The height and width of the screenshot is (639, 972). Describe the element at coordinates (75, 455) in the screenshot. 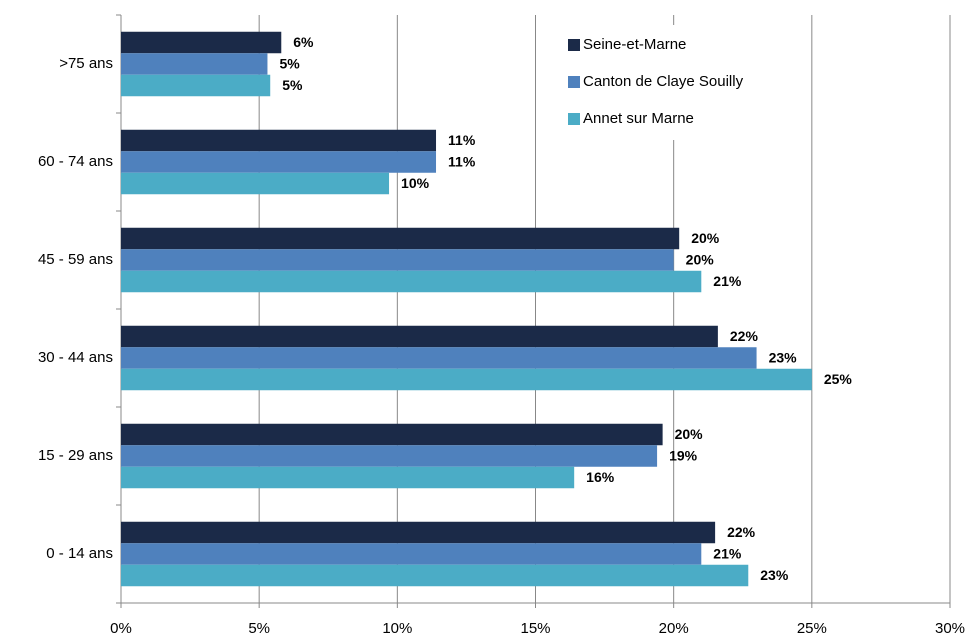

I see `y-tick-label: 15 - 29 ans` at that location.